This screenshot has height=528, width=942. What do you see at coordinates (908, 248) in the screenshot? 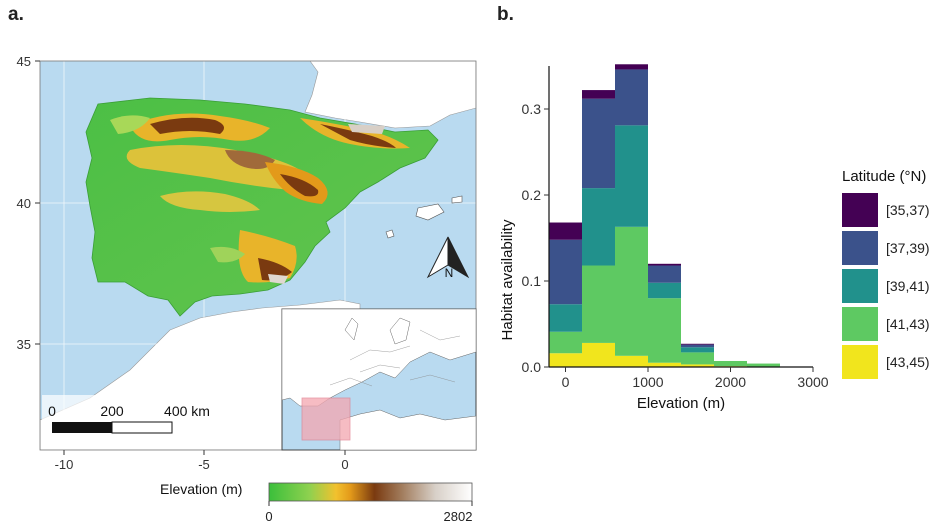
I see `legend-entry-label: [37,39)` at bounding box center [908, 248].